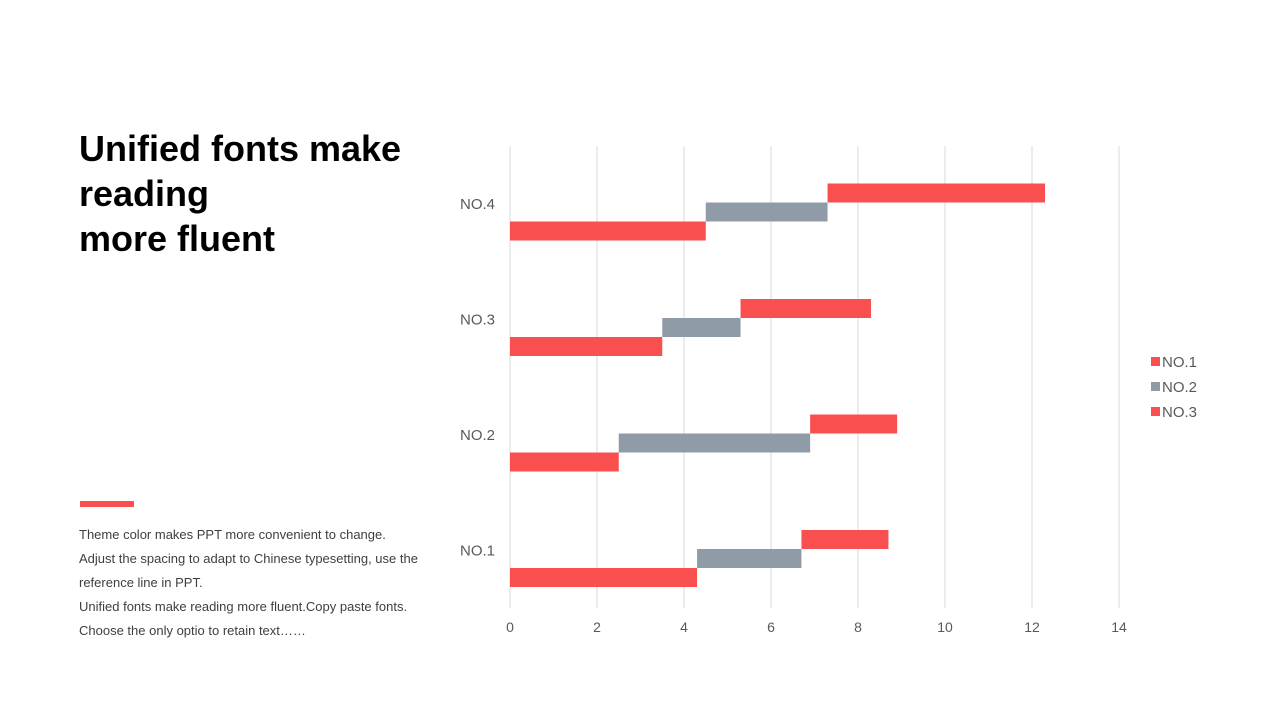 The image size is (1280, 720). Describe the element at coordinates (477, 550) in the screenshot. I see `y-category-label: NO.1` at that location.